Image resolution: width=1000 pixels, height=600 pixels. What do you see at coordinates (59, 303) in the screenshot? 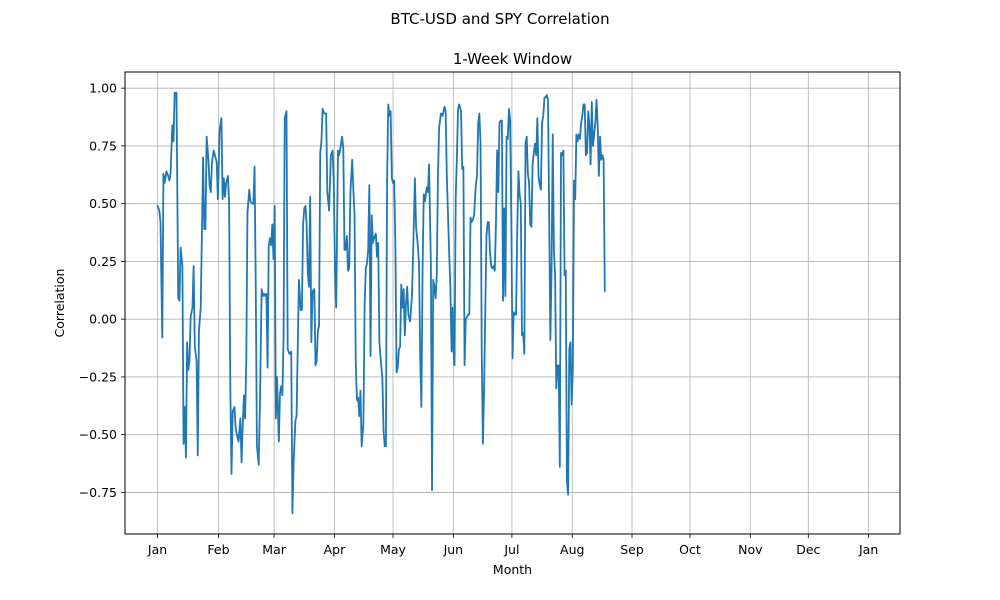
I see `y-axis-label: Correlation` at bounding box center [59, 303].